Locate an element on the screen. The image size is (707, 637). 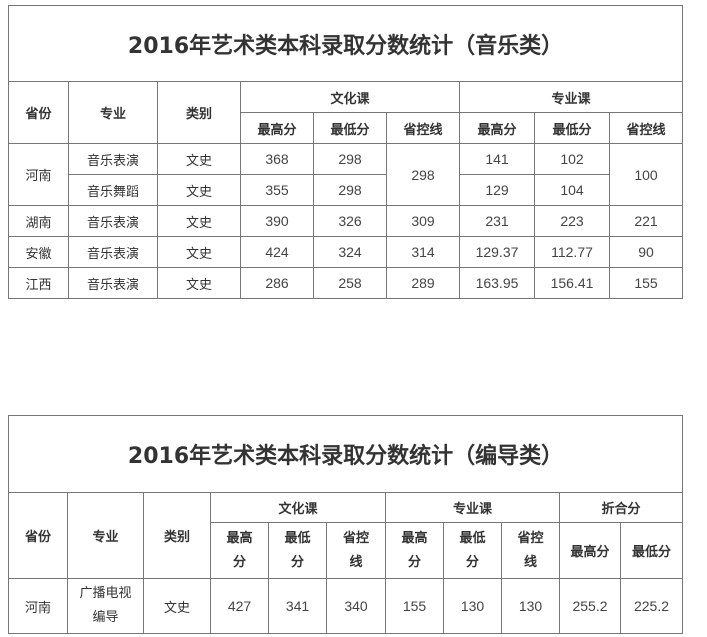
prof-min: 102 is located at coordinates (572, 159).